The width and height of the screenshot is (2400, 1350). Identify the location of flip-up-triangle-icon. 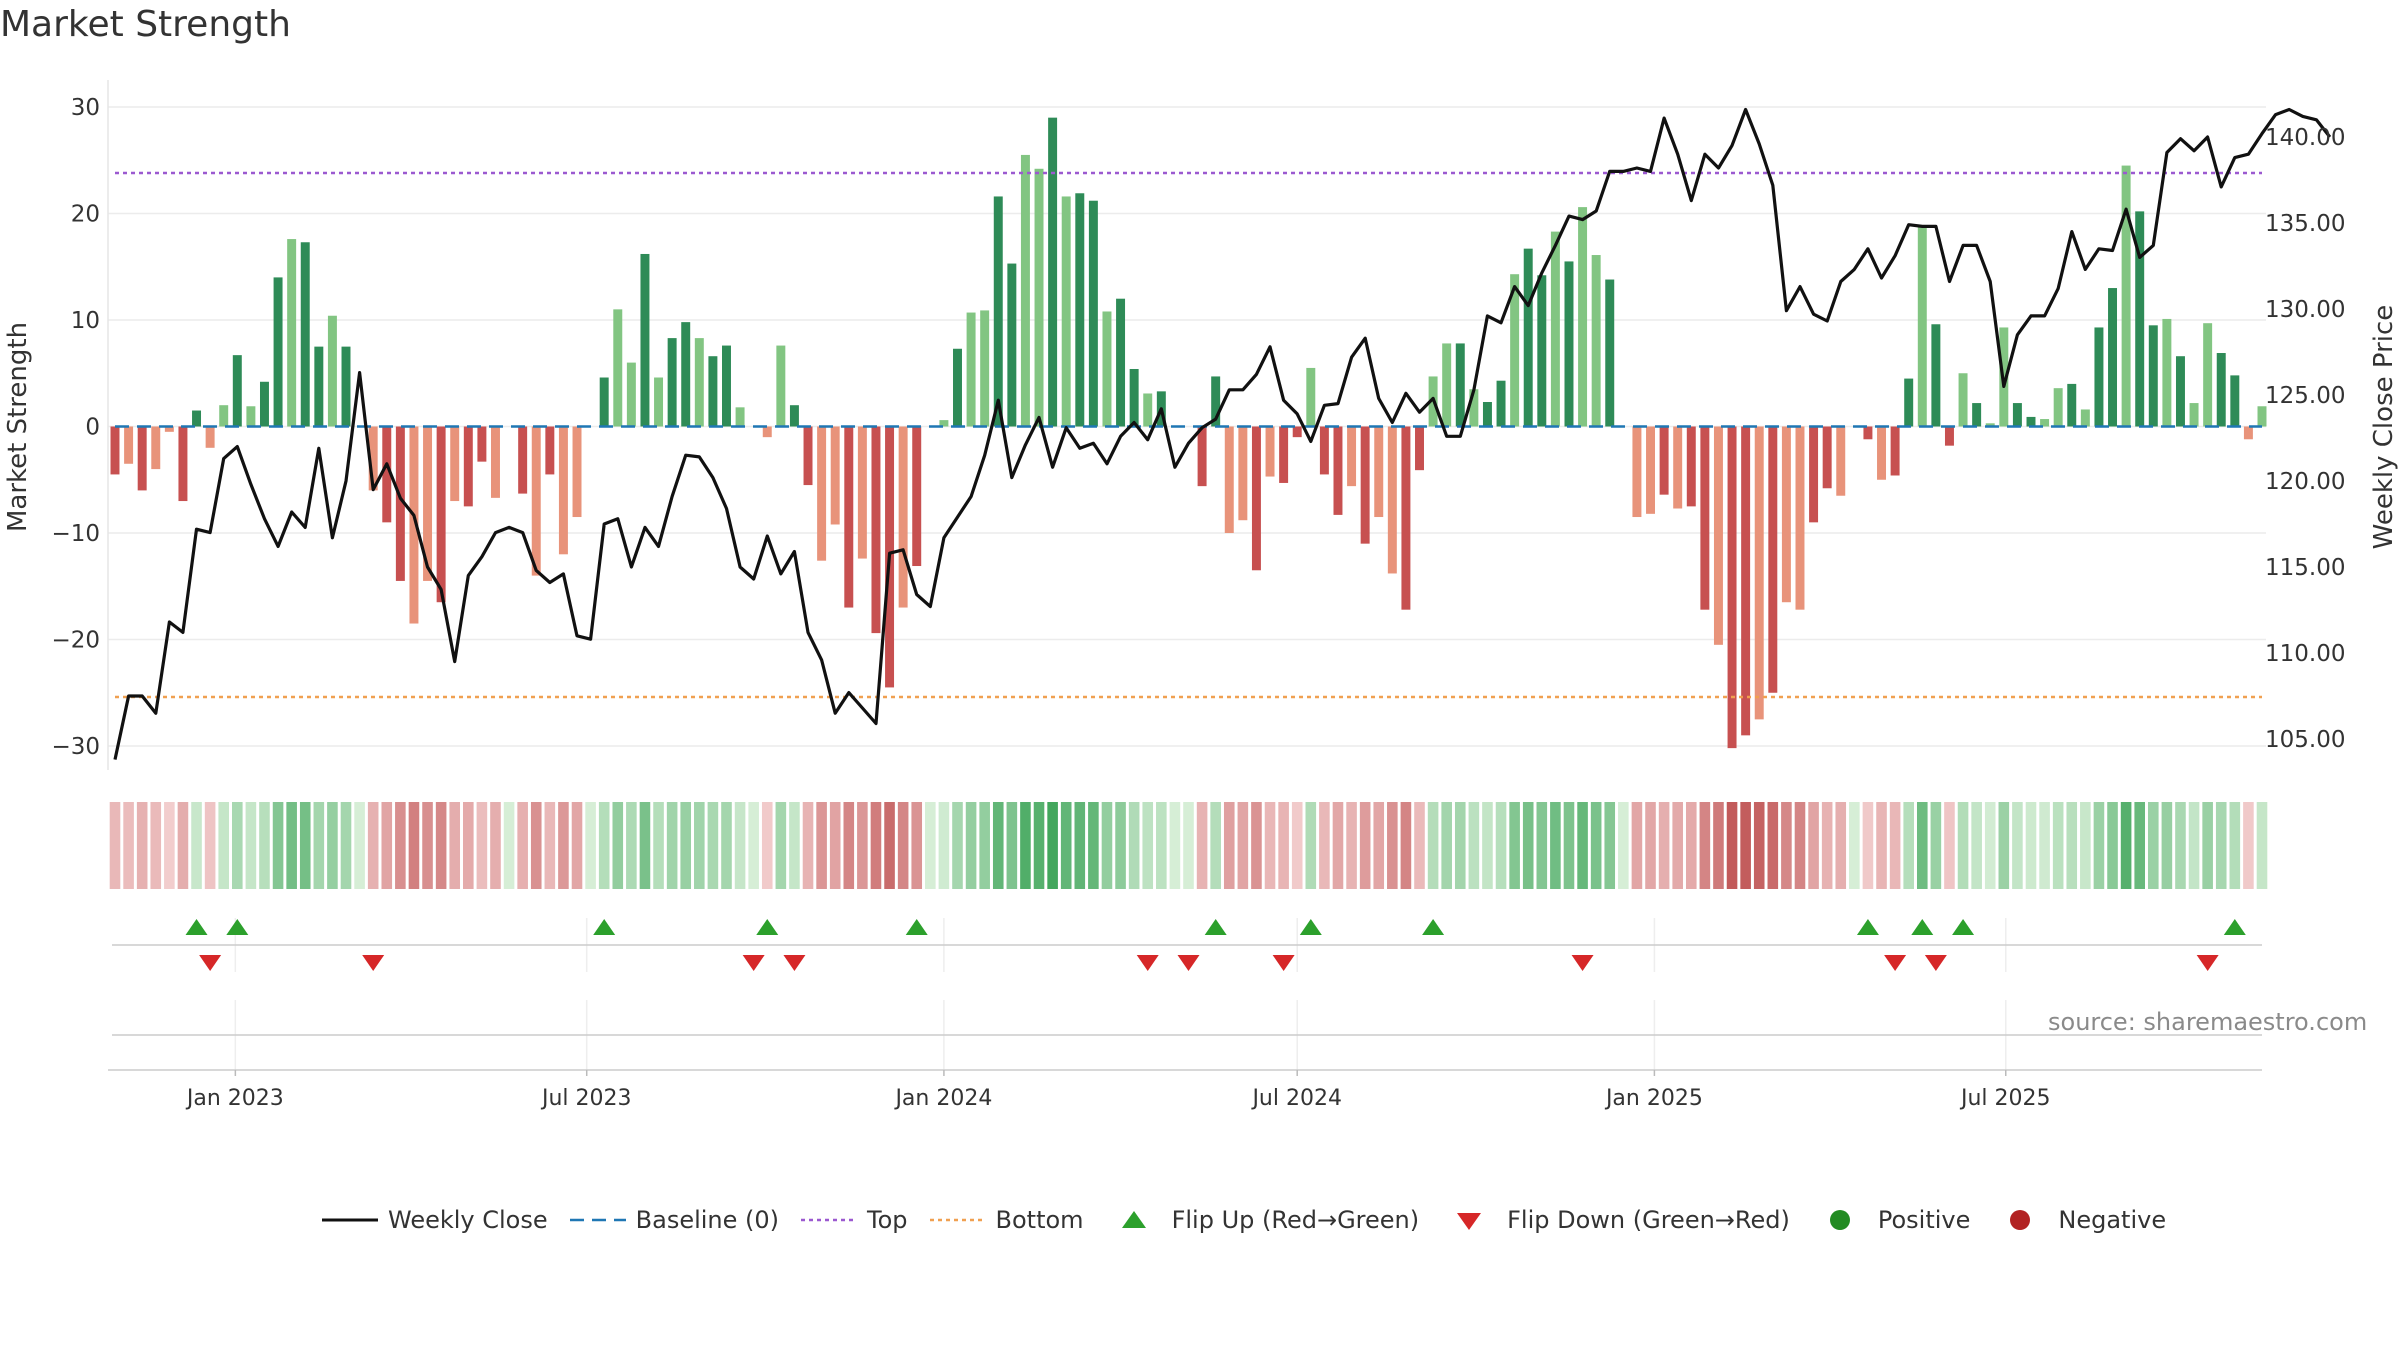
(1133, 1219).